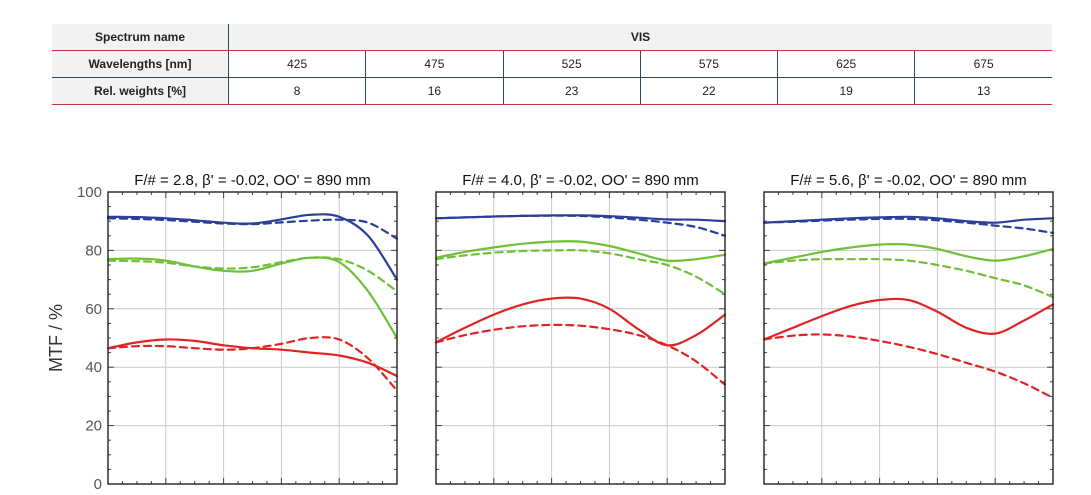 The width and height of the screenshot is (1091, 495). I want to click on weights-row: Rel. weights [%] 8 16 23 22 19 13, so click(552, 91).